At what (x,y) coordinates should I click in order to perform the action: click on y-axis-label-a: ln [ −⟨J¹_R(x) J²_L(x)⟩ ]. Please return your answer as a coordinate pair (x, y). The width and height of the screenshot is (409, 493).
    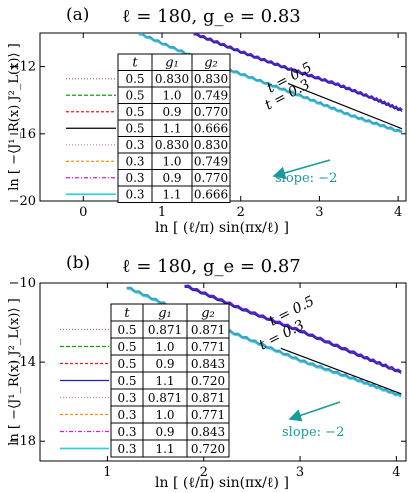
    Looking at the image, I should click on (14, 116).